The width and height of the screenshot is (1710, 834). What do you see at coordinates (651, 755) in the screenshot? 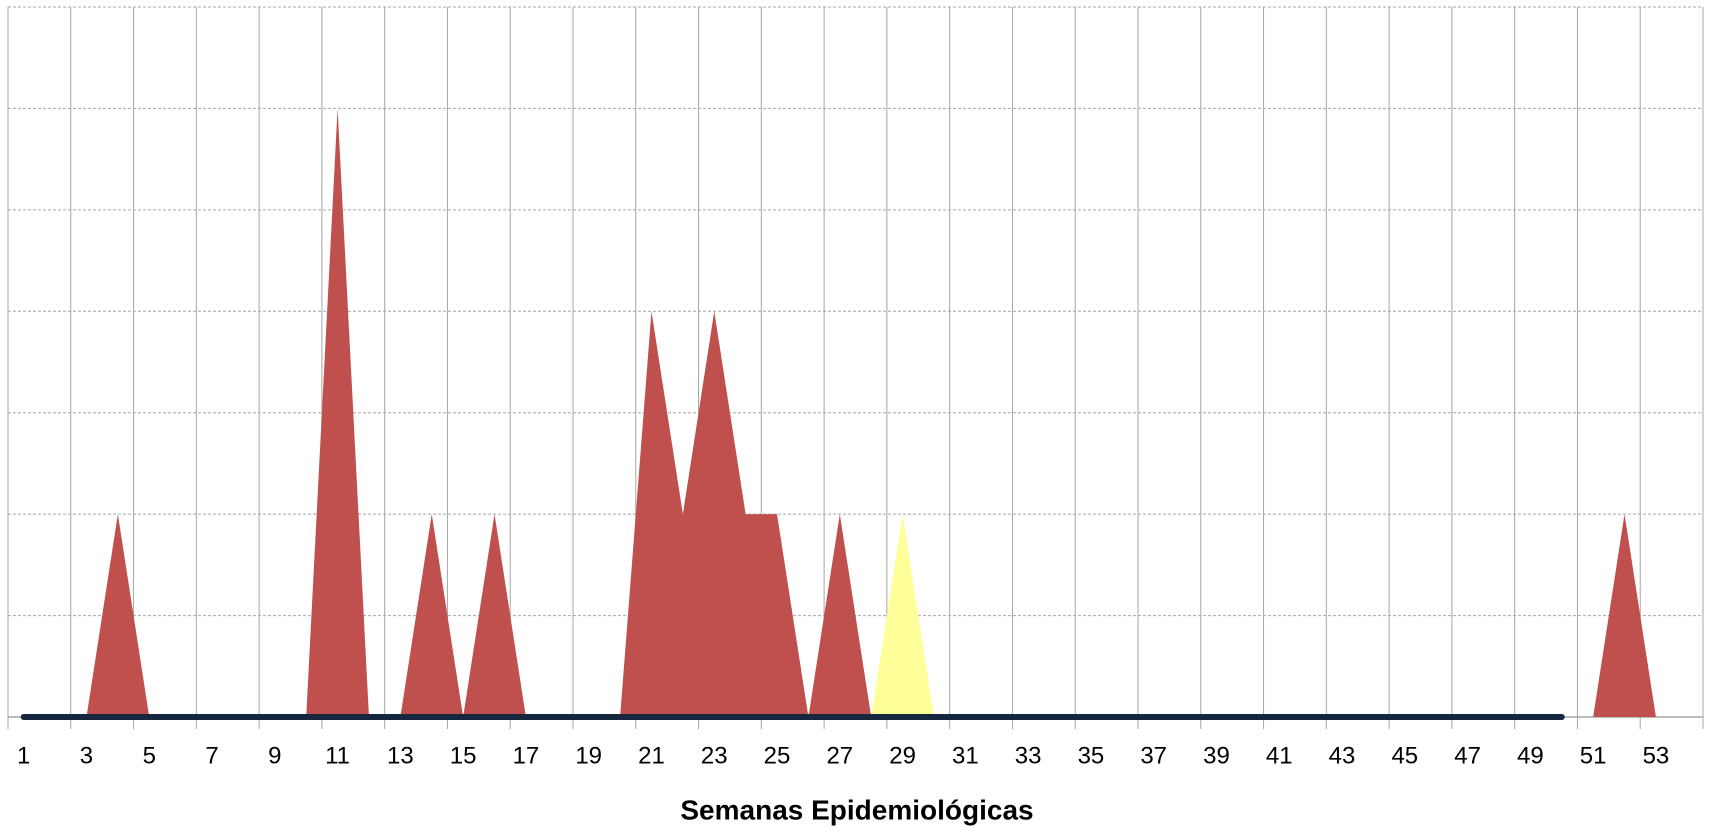
I see `x-tick-label: 21` at bounding box center [651, 755].